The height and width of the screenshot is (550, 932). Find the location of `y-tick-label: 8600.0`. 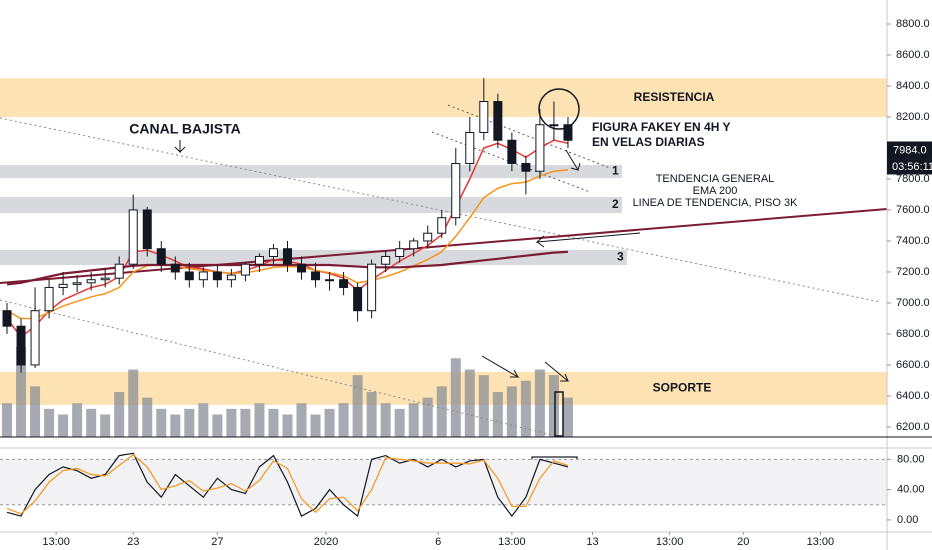

y-tick-label: 8600.0 is located at coordinates (913, 55).